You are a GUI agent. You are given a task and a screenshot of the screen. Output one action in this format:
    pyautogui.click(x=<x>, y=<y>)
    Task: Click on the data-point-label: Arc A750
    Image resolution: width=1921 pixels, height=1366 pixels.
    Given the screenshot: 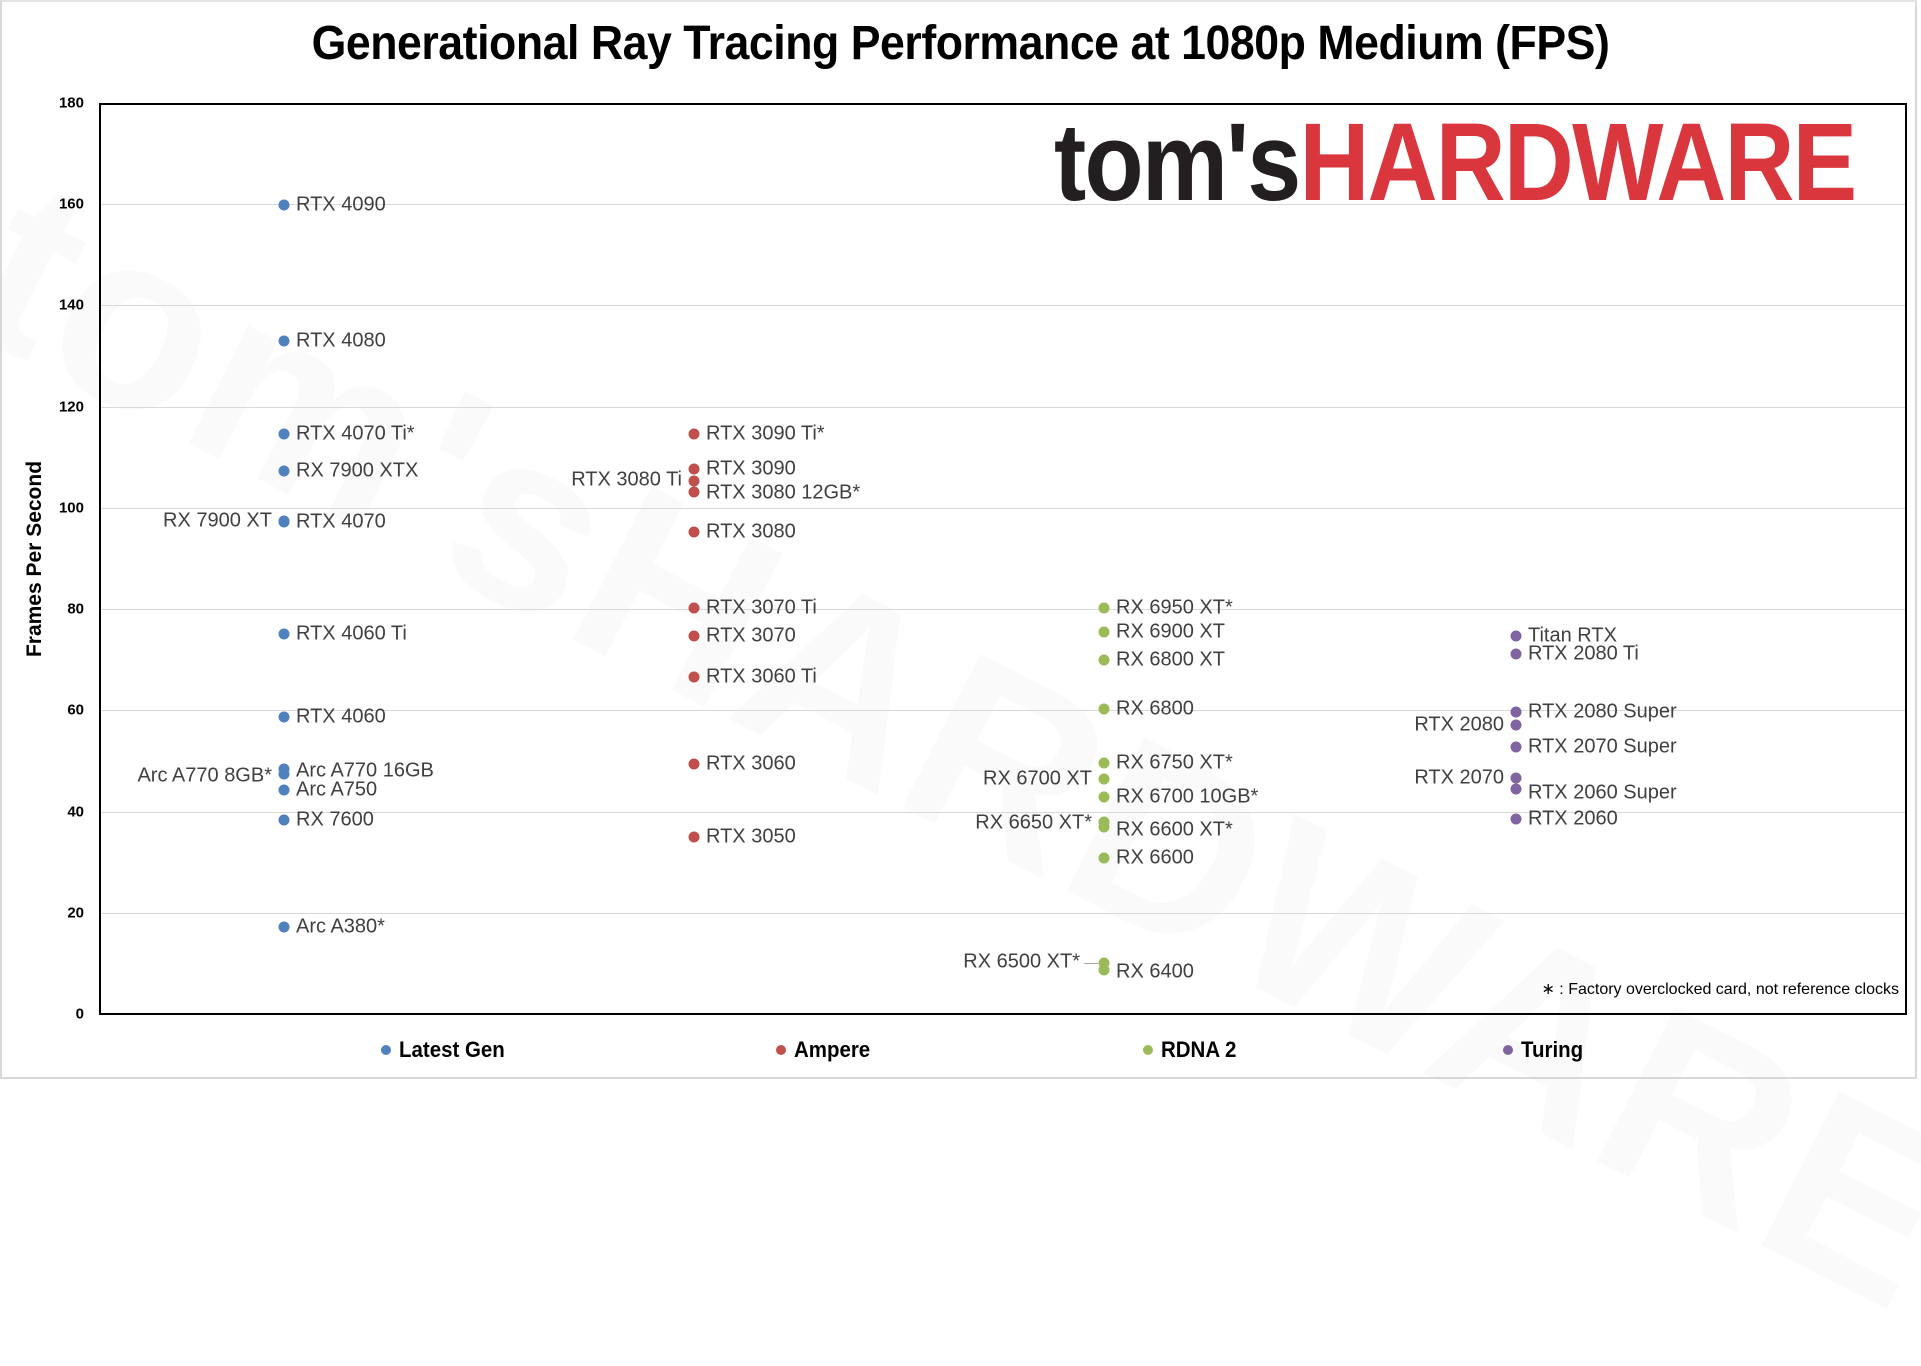 What is the action you would take?
    pyautogui.click(x=337, y=789)
    